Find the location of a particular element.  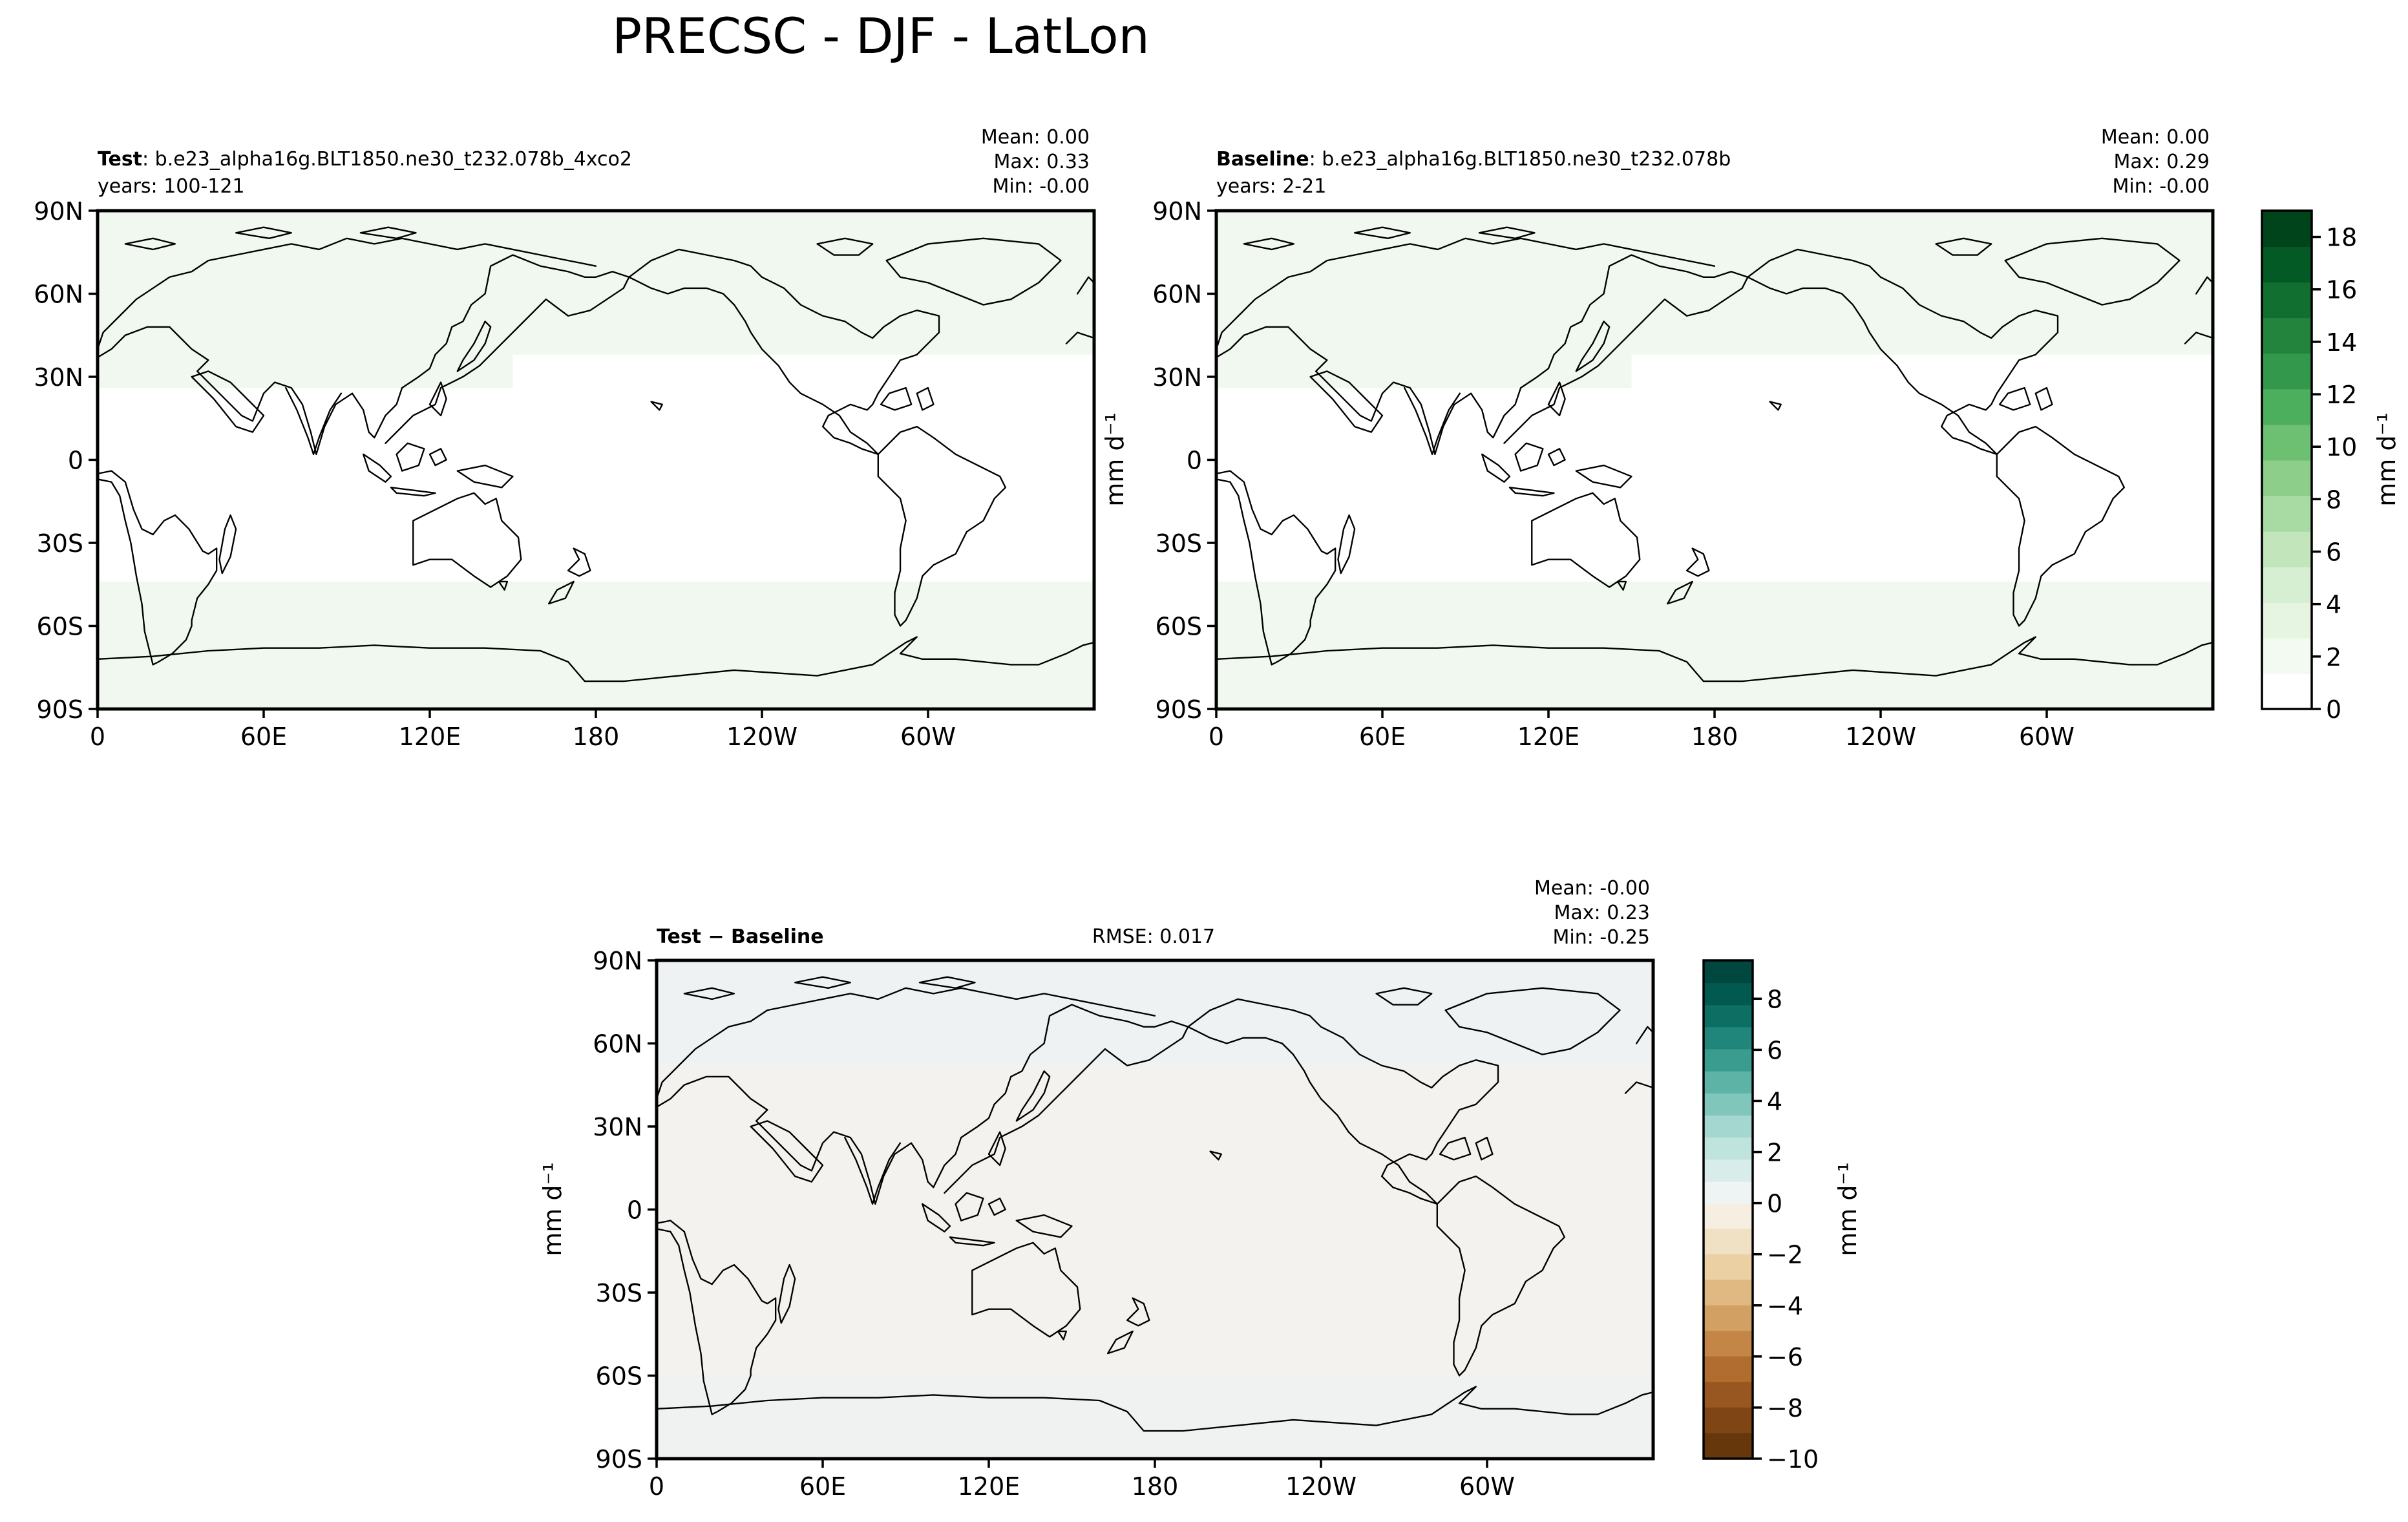

panel-baseline-map is located at coordinates (1714, 460).